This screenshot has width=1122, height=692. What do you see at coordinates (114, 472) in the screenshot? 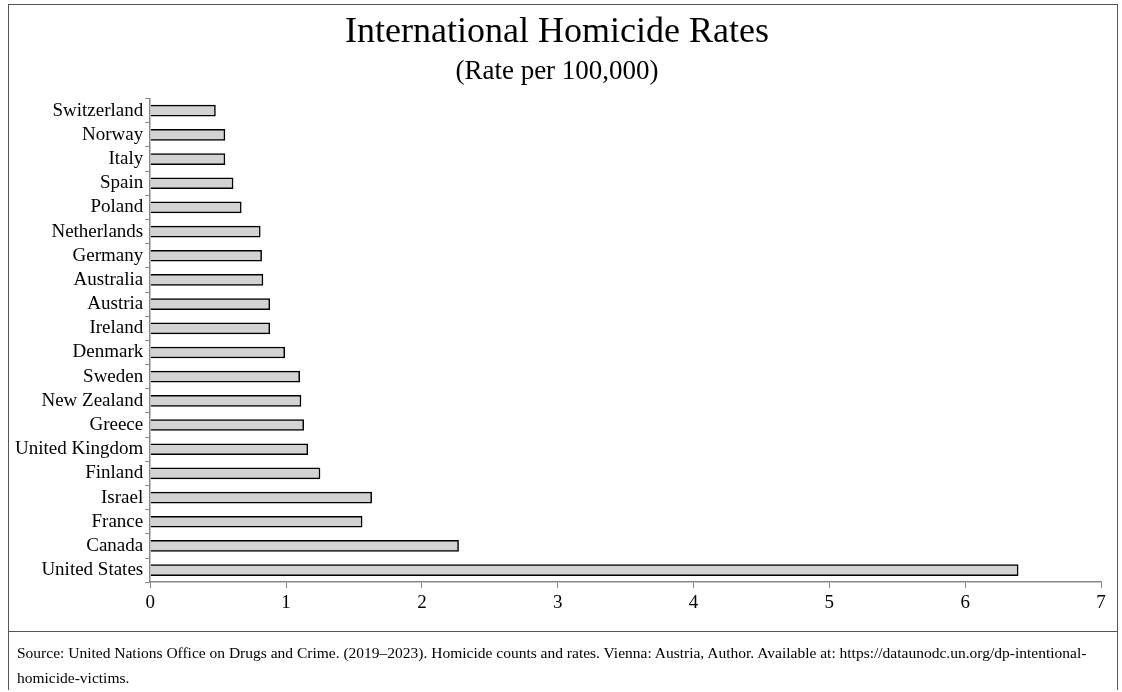
I see `y-tick-label: Finland` at bounding box center [114, 472].